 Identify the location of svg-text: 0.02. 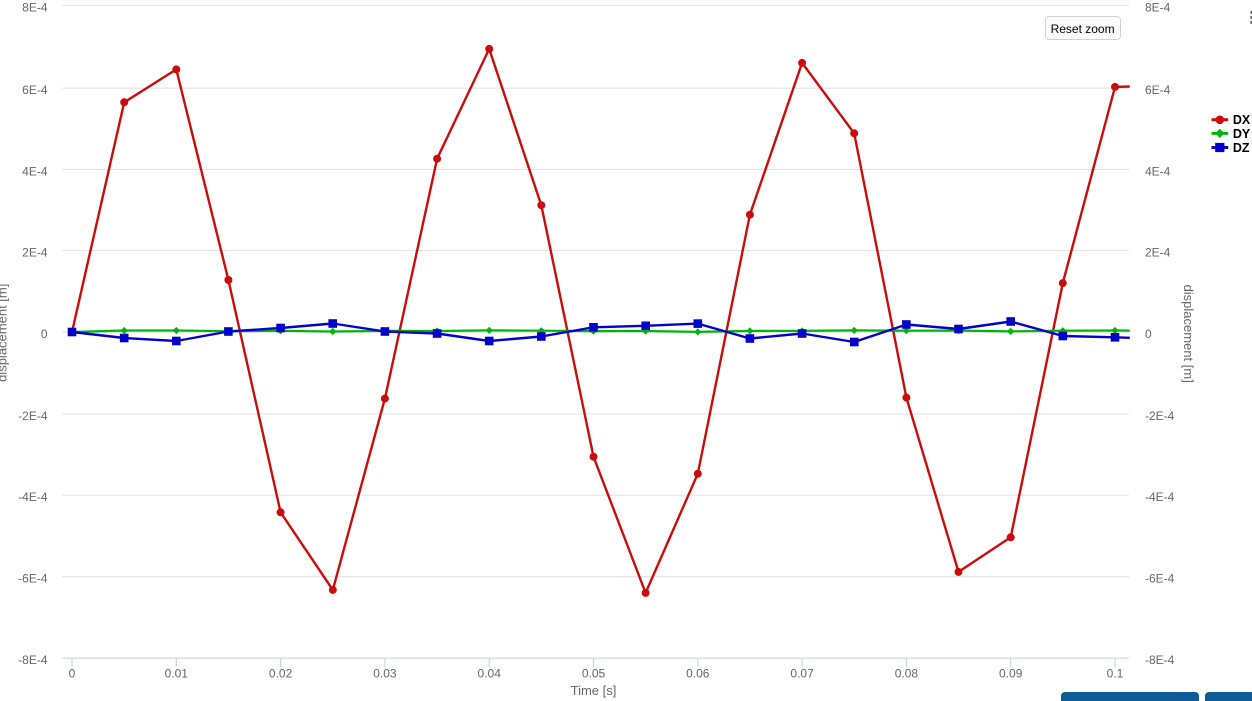
(281, 674).